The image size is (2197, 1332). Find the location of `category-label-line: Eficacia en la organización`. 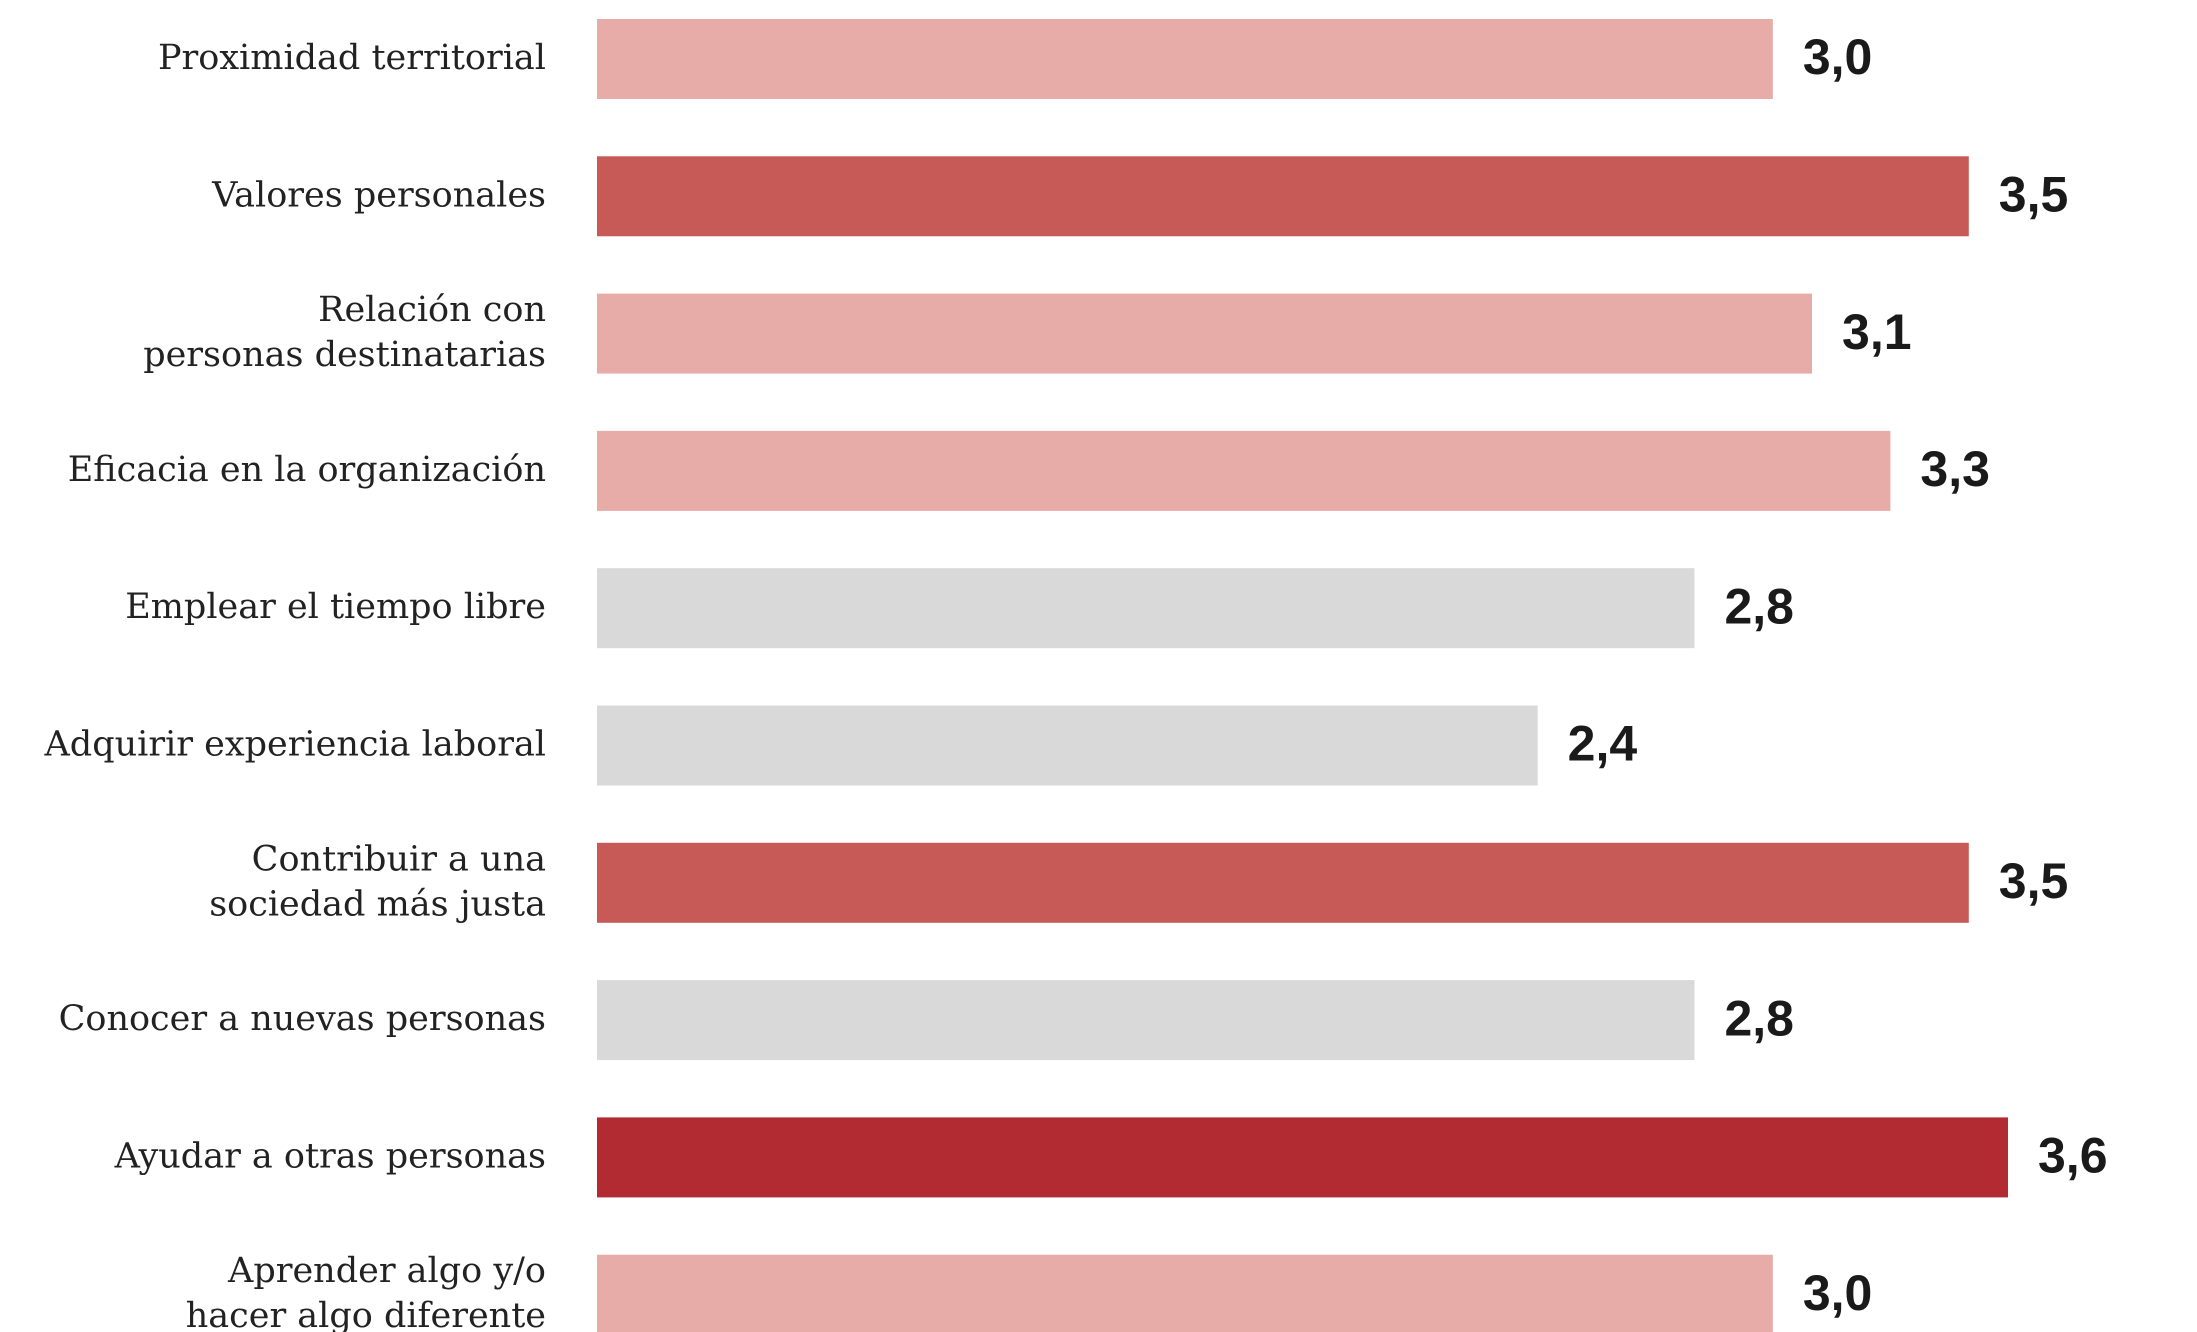

category-label-line: Eficacia en la organización is located at coordinates (307, 469).